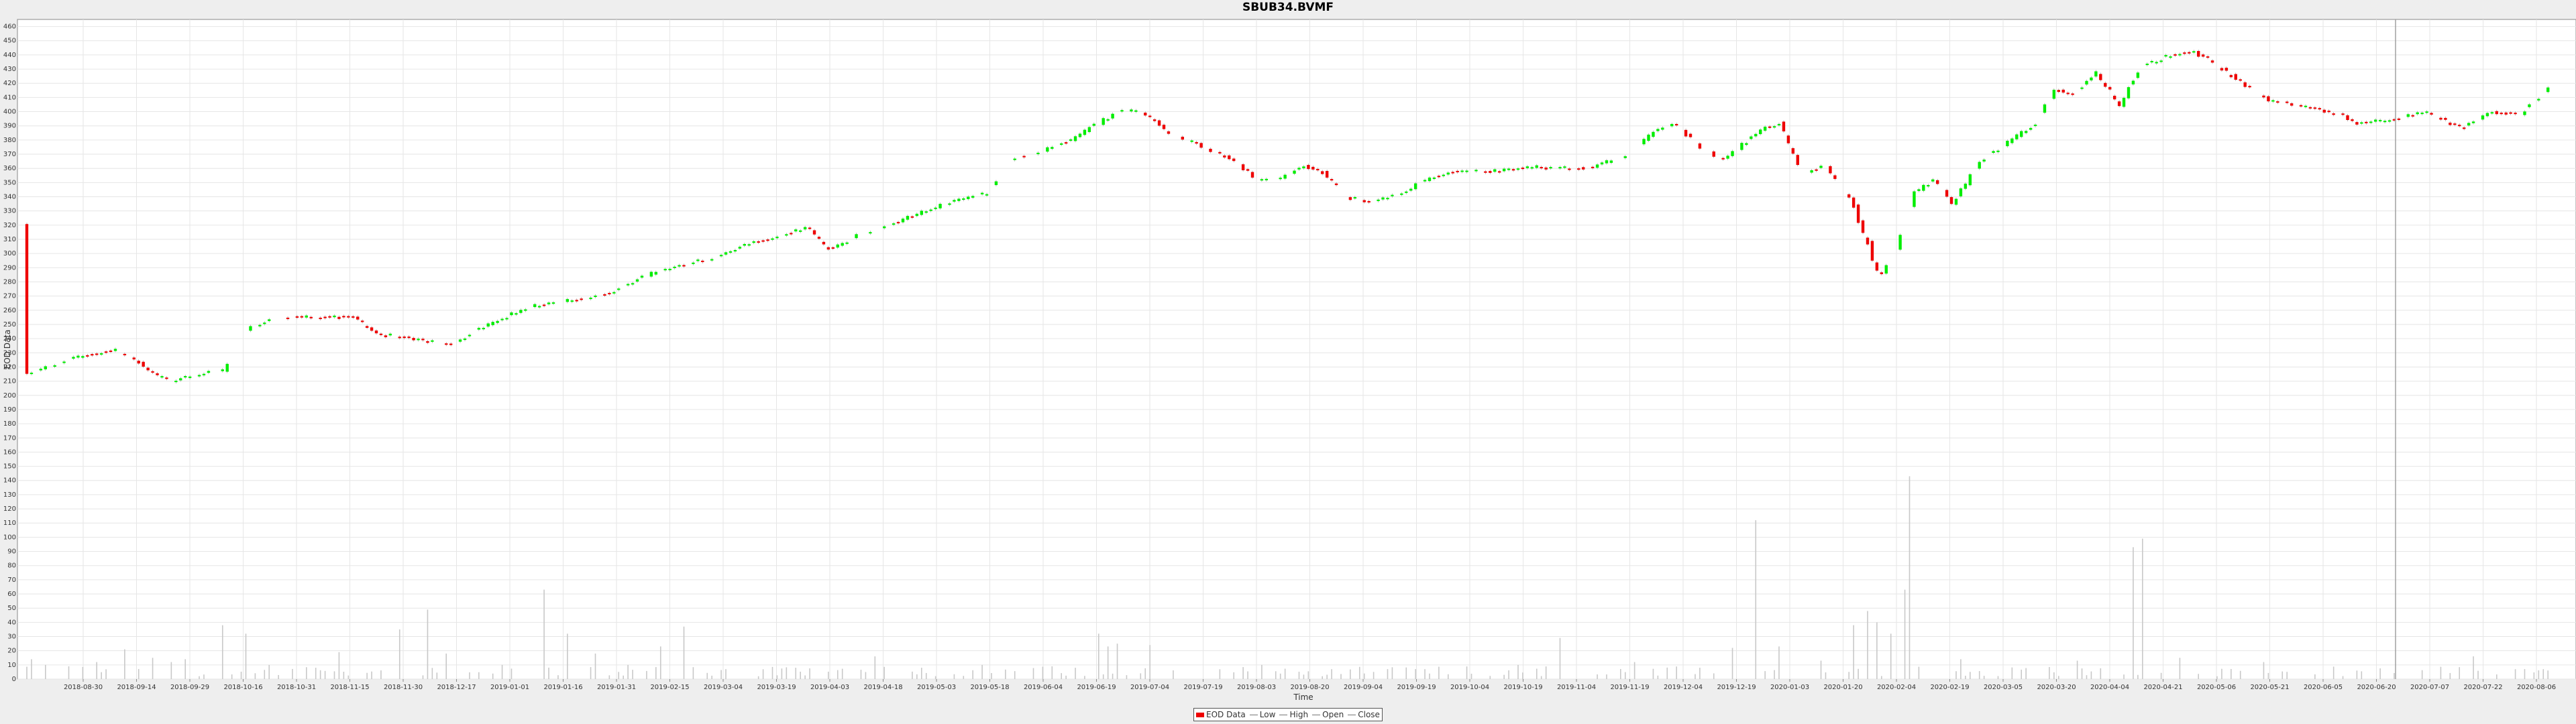  What do you see at coordinates (9, 537) in the screenshot?
I see `y-tick-label: 100` at bounding box center [9, 537].